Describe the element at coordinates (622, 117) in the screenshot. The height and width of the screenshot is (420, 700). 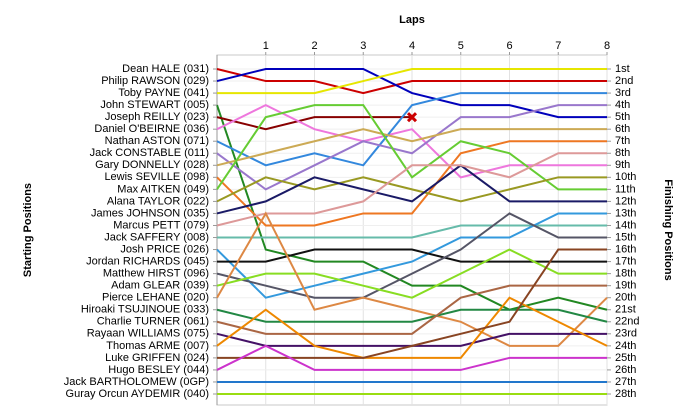
I see `y2-tick-label: 5th` at that location.